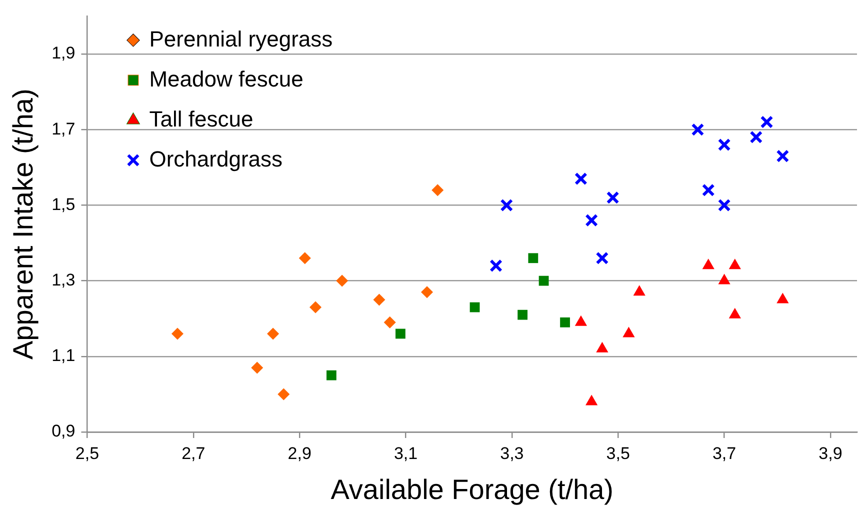  What do you see at coordinates (241, 39) in the screenshot?
I see `legend-label: Perennial ryegrass` at bounding box center [241, 39].